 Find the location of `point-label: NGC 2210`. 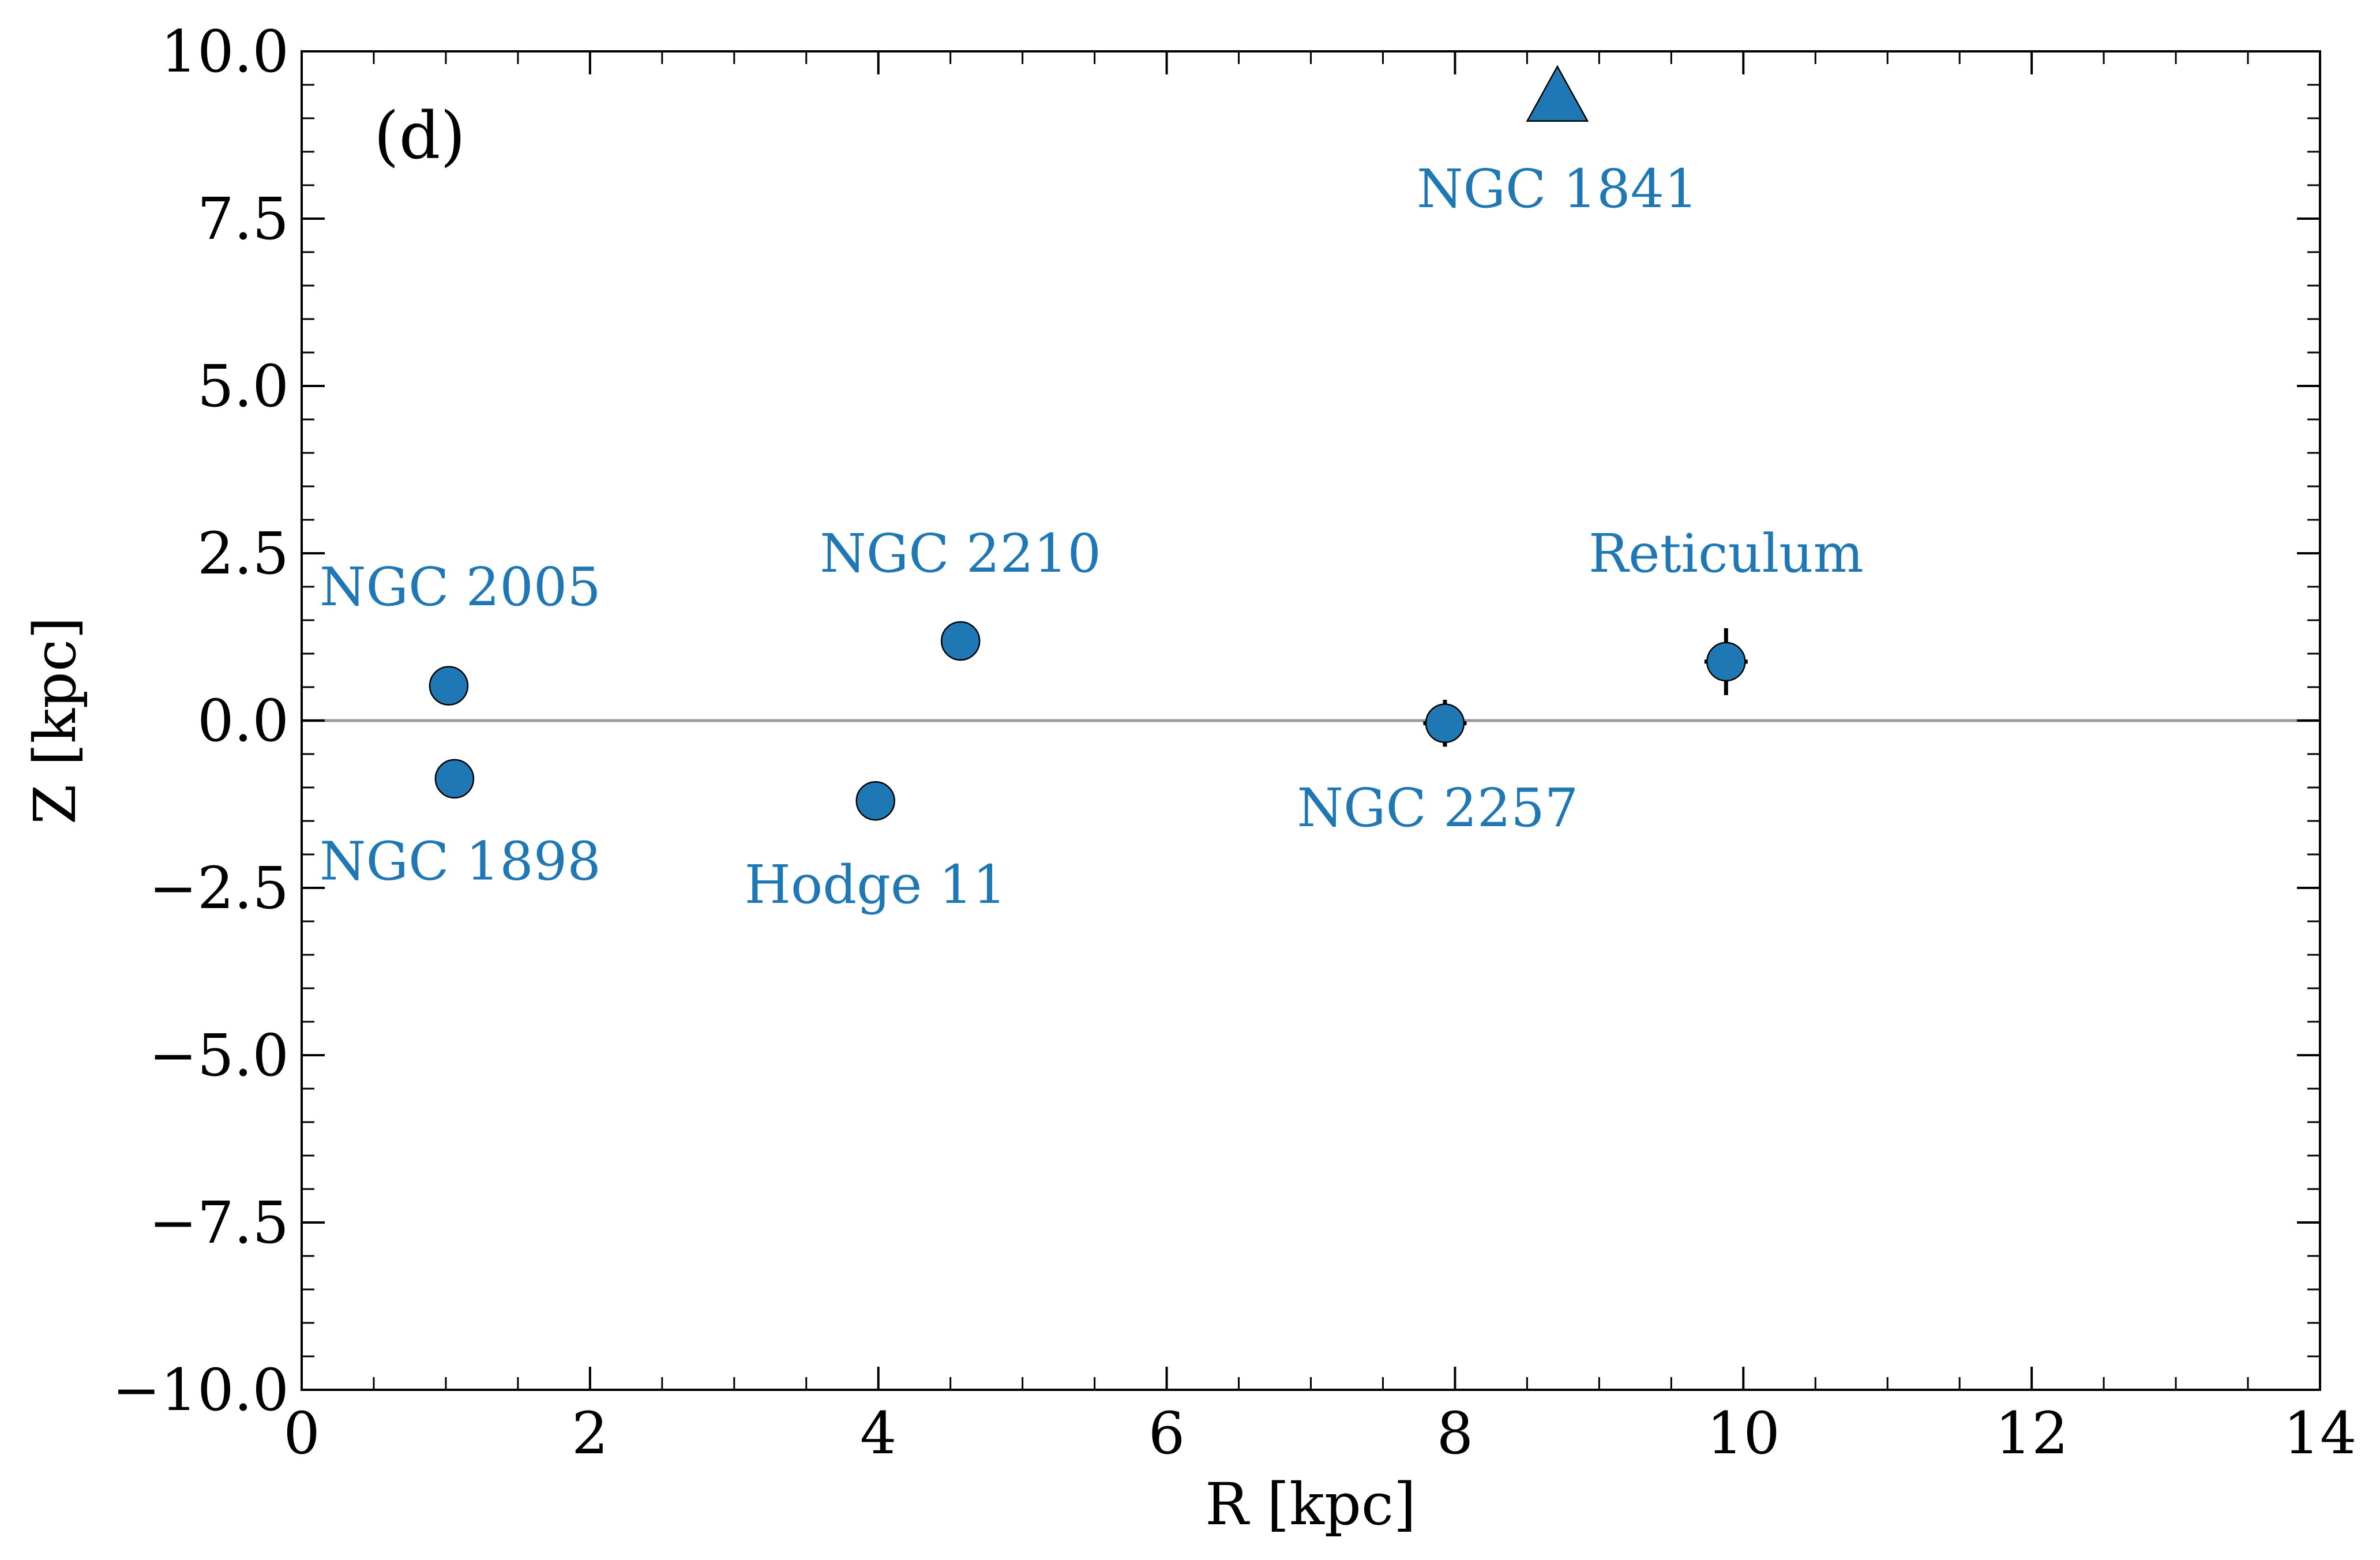

point-label: NGC 2210 is located at coordinates (960, 553).